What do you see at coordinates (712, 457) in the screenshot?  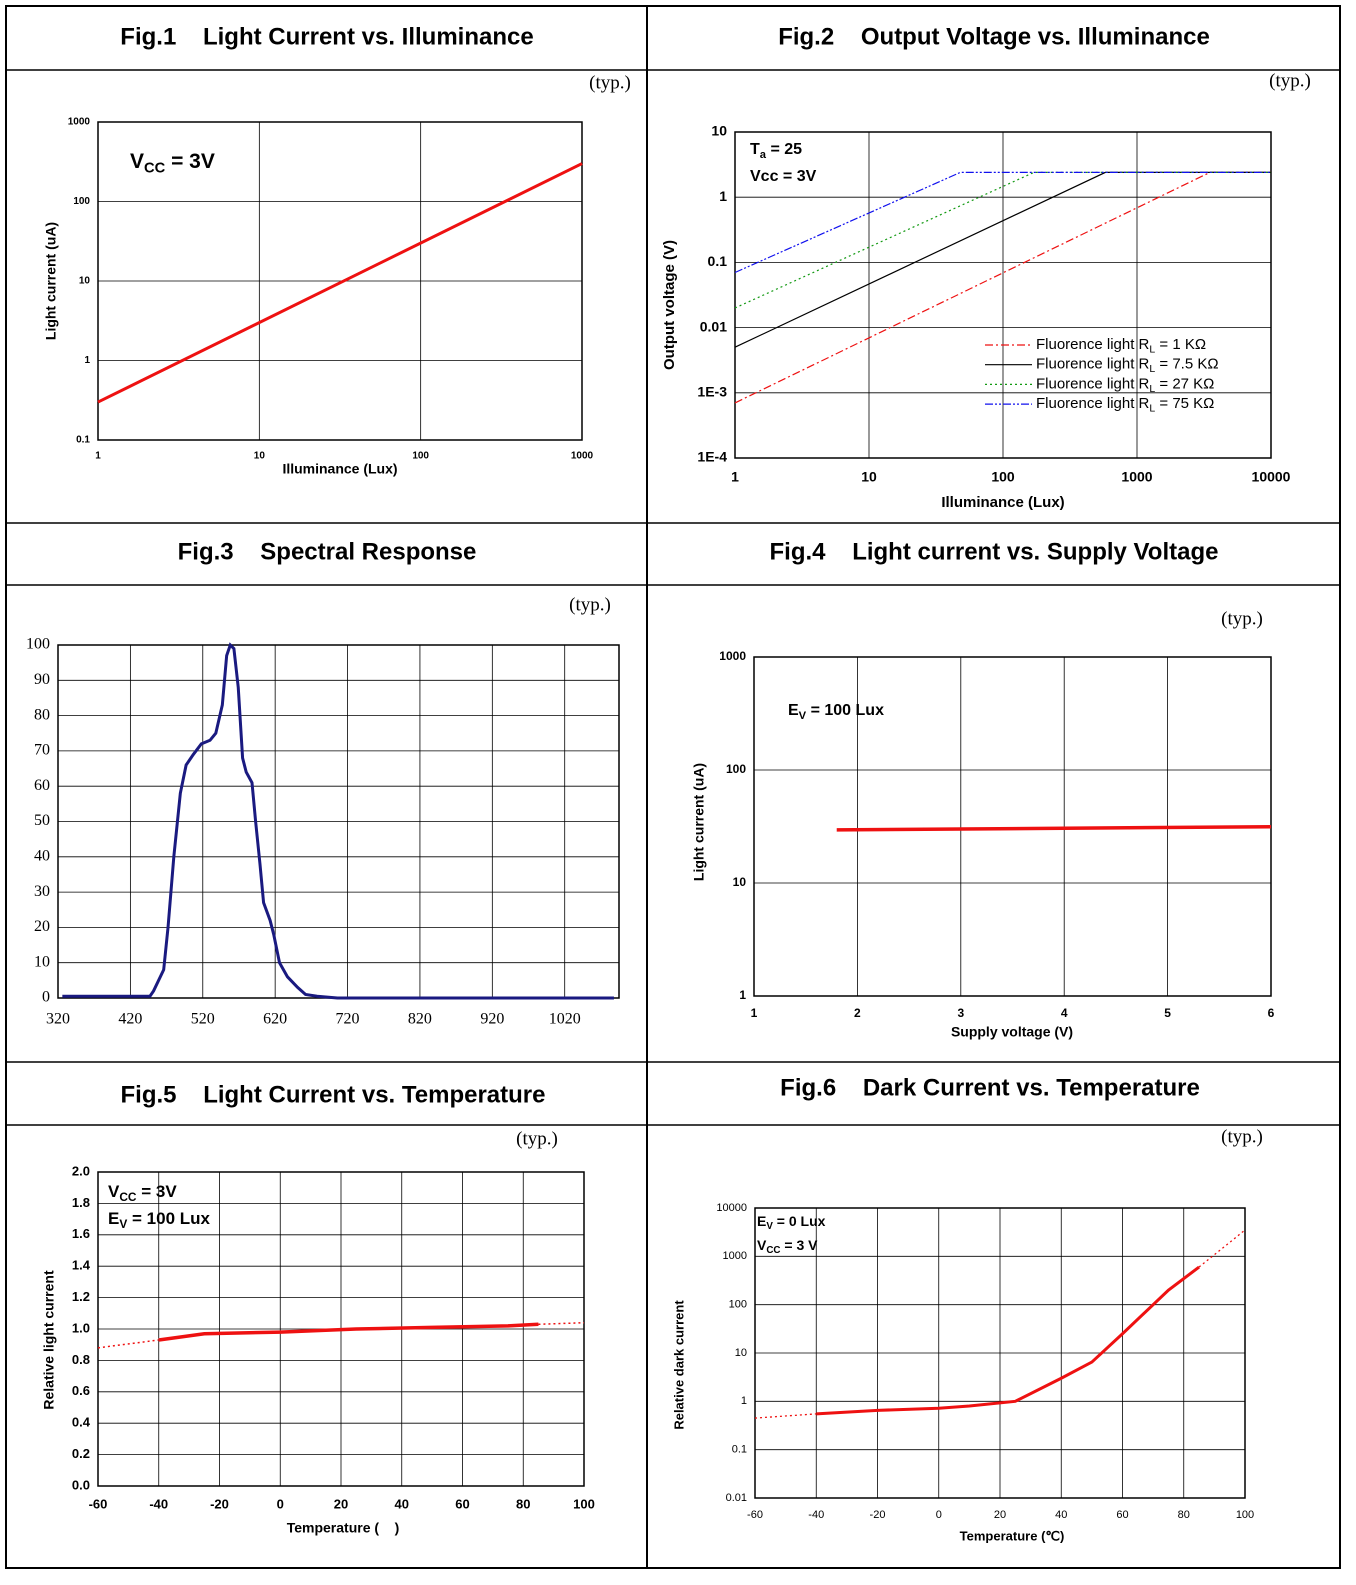 I see `y-tick-label: 1E-4` at bounding box center [712, 457].